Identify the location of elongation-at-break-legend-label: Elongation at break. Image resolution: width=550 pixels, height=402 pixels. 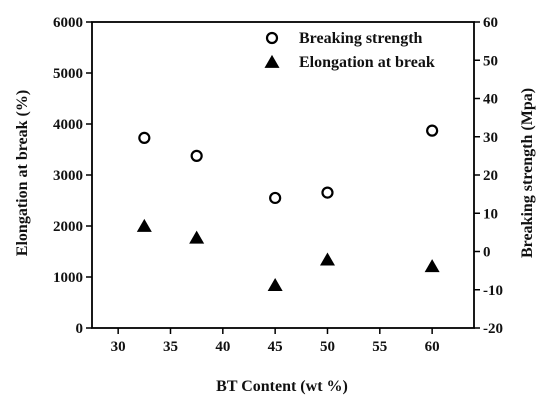
(367, 62).